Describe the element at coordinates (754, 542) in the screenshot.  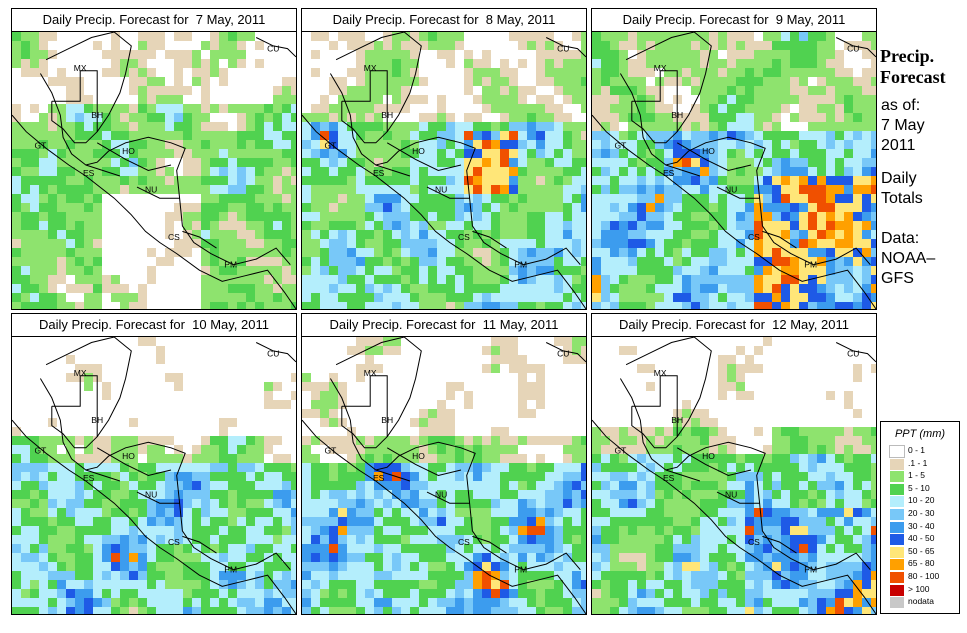
I see `country-label-cs: CS` at that location.